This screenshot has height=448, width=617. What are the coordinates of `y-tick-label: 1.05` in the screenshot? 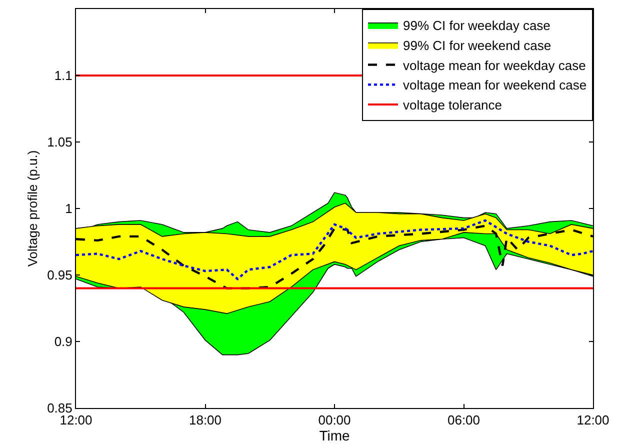 It's located at (59, 142).